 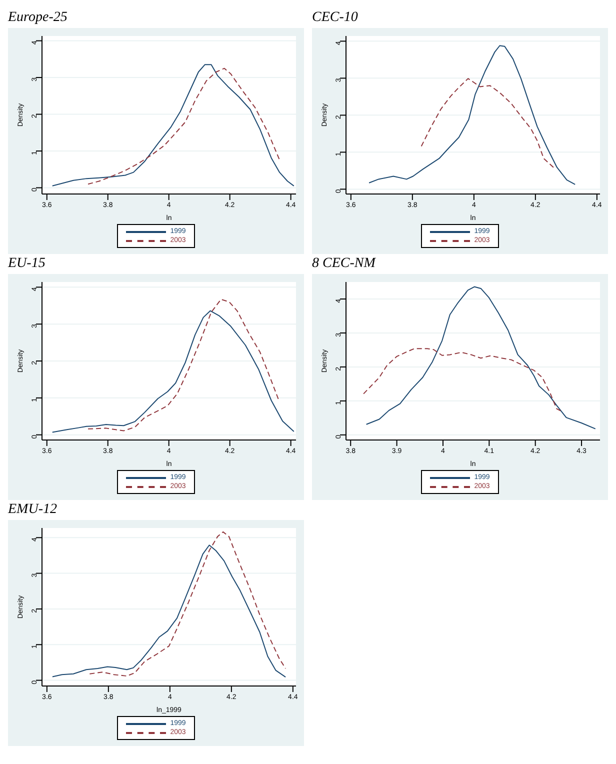 What do you see at coordinates (27, 264) in the screenshot?
I see `chart-title: EU-15` at bounding box center [27, 264].